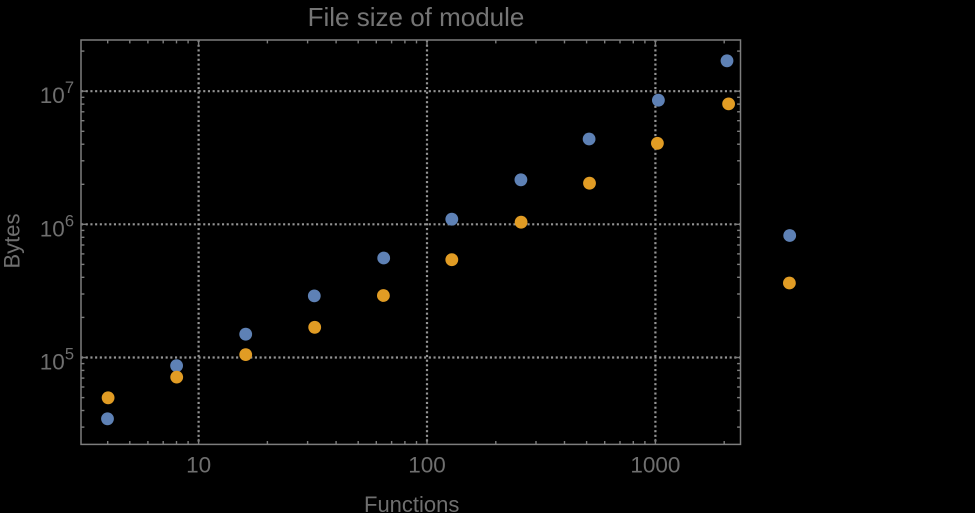 Image resolution: width=975 pixels, height=513 pixels. Describe the element at coordinates (411, 502) in the screenshot. I see `svg-text: Functions` at that location.